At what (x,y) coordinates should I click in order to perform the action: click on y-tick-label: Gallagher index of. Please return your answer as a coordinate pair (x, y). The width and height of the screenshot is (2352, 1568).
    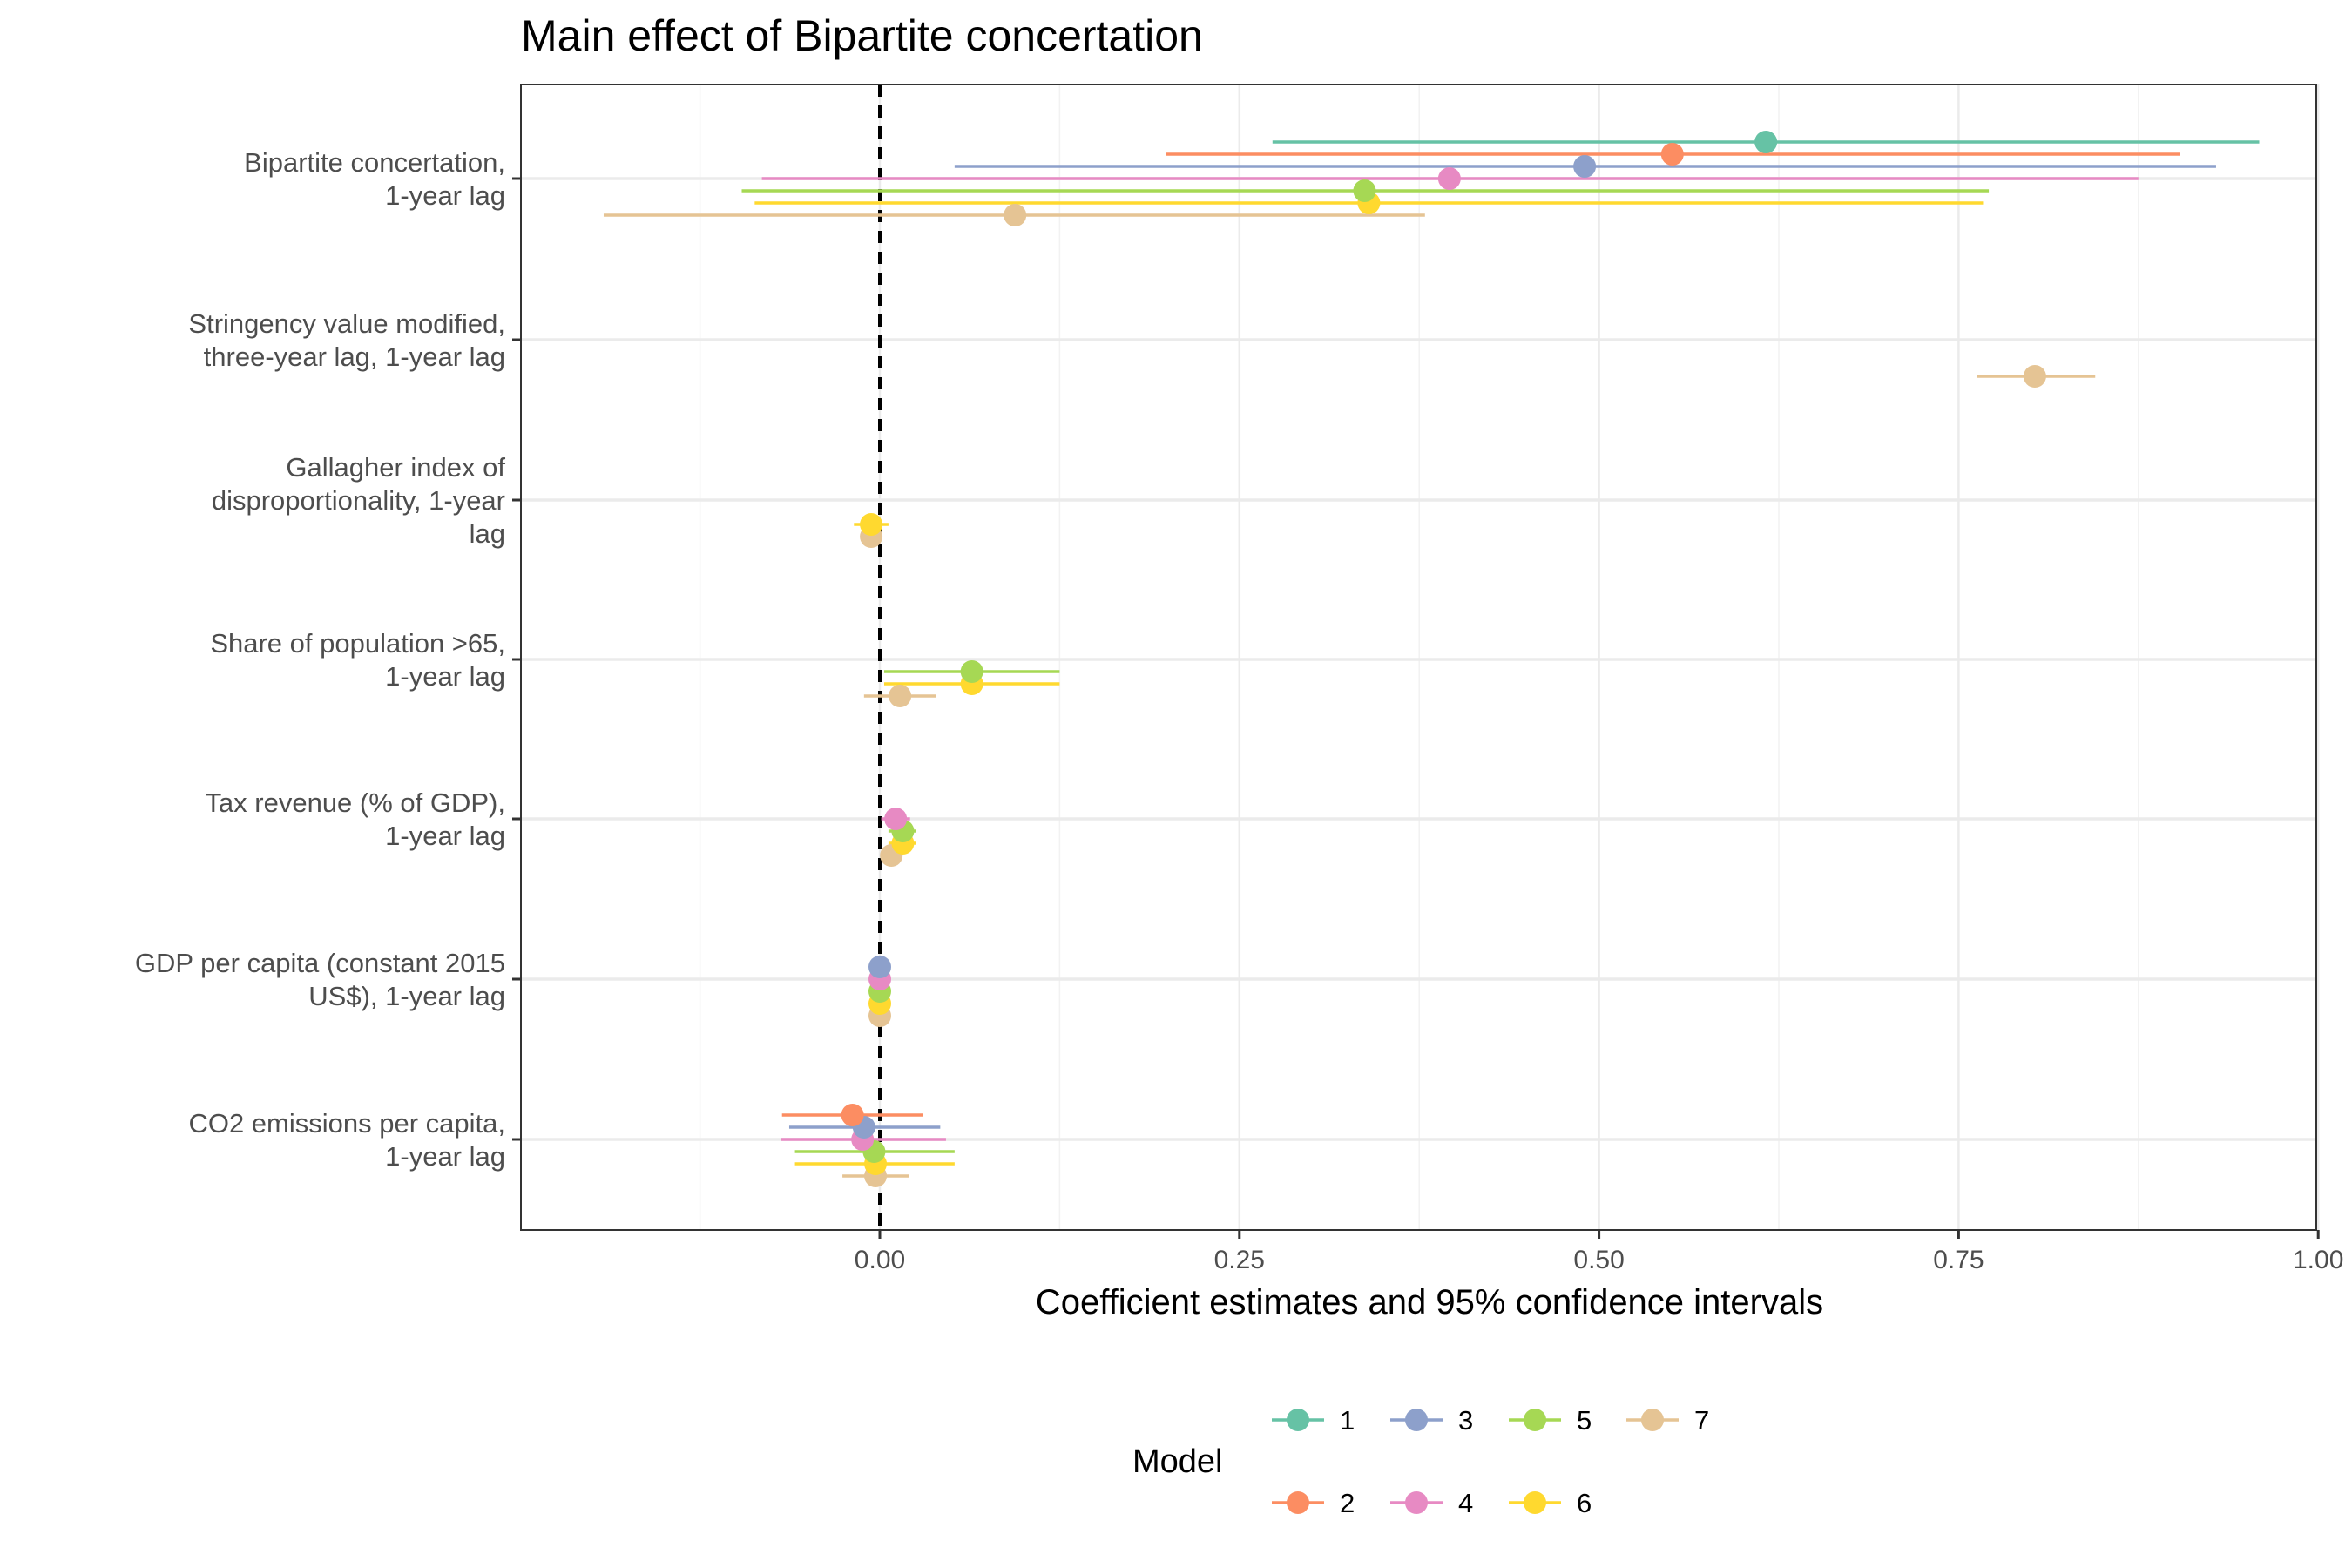
    Looking at the image, I should click on (395, 467).